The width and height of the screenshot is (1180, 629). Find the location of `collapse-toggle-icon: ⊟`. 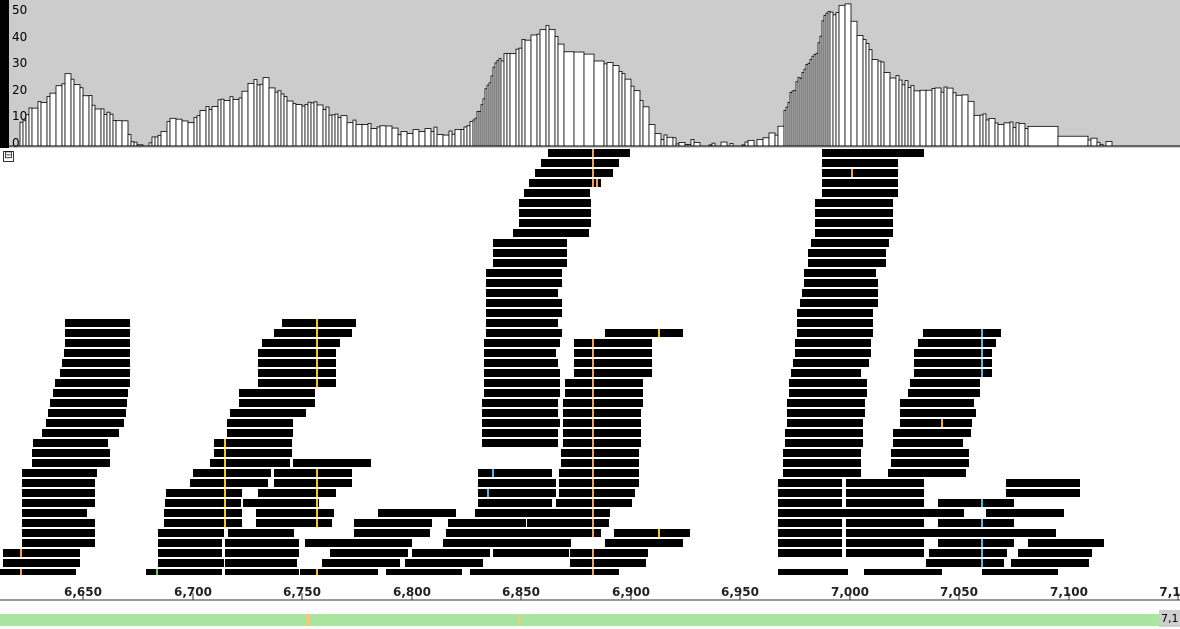

collapse-toggle-icon: ⊟ is located at coordinates (8, 156).